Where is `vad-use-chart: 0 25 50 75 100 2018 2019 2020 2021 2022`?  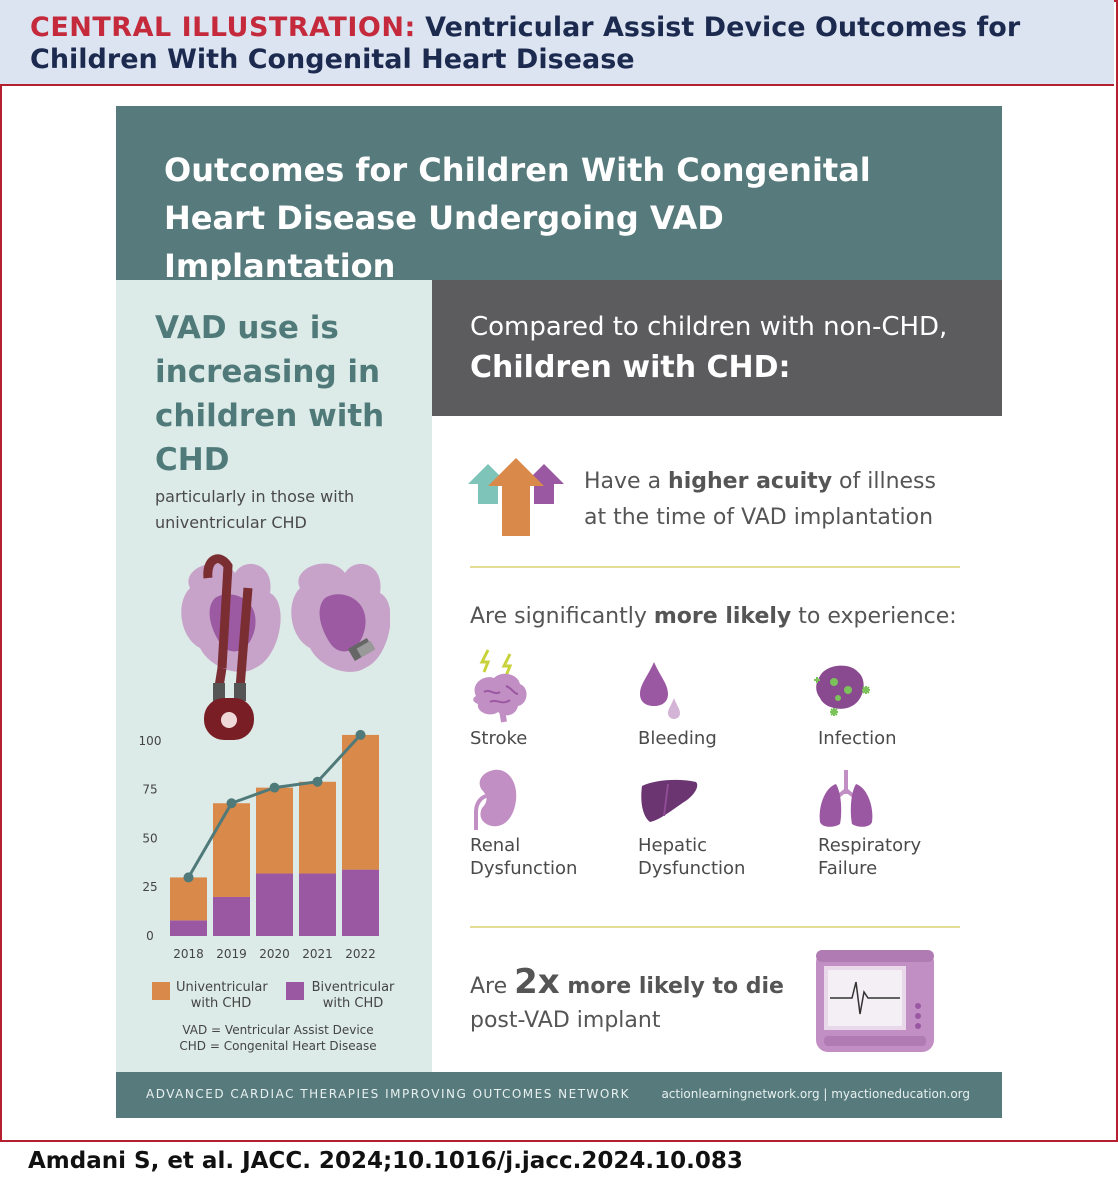
vad-use-chart: 0 25 50 75 100 2018 2019 2020 2021 2022 is located at coordinates (259, 845).